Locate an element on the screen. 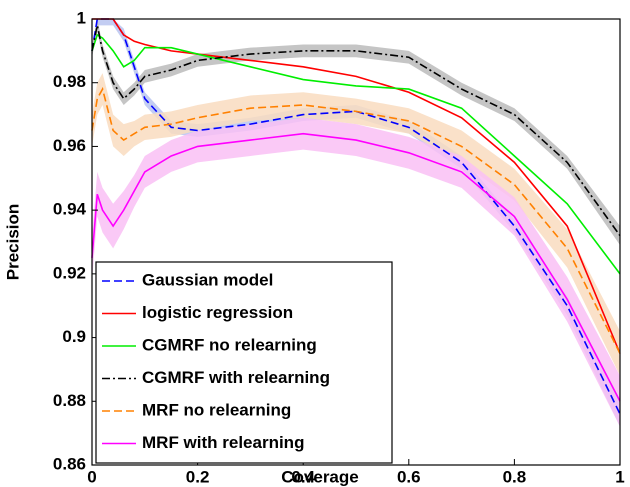  x-axis-label: Coverage is located at coordinates (319, 476).